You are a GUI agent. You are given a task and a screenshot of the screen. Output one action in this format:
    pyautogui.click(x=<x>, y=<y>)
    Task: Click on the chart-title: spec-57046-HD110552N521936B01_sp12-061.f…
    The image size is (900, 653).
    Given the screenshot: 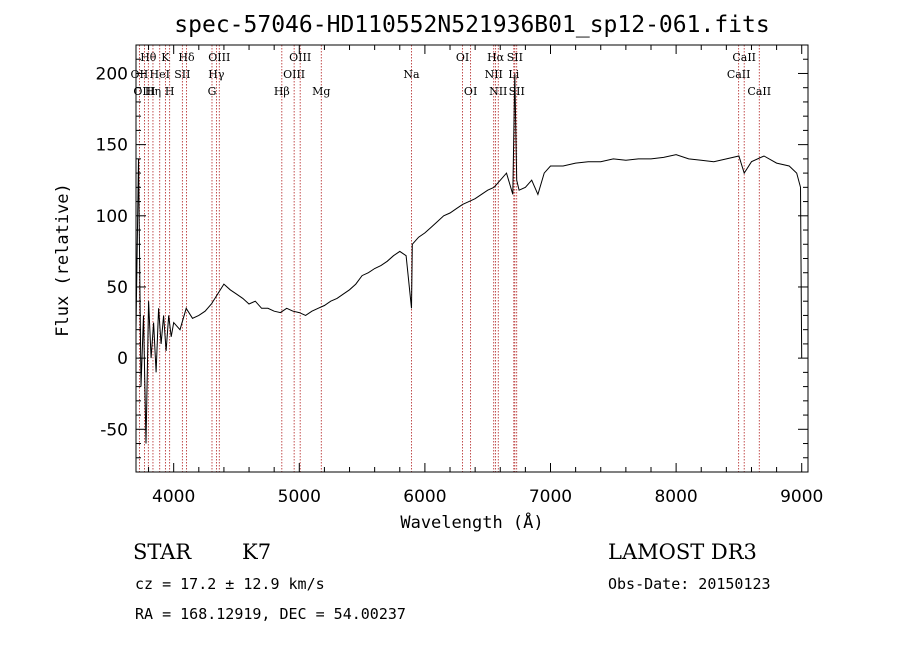 What is the action you would take?
    pyautogui.click(x=471, y=25)
    